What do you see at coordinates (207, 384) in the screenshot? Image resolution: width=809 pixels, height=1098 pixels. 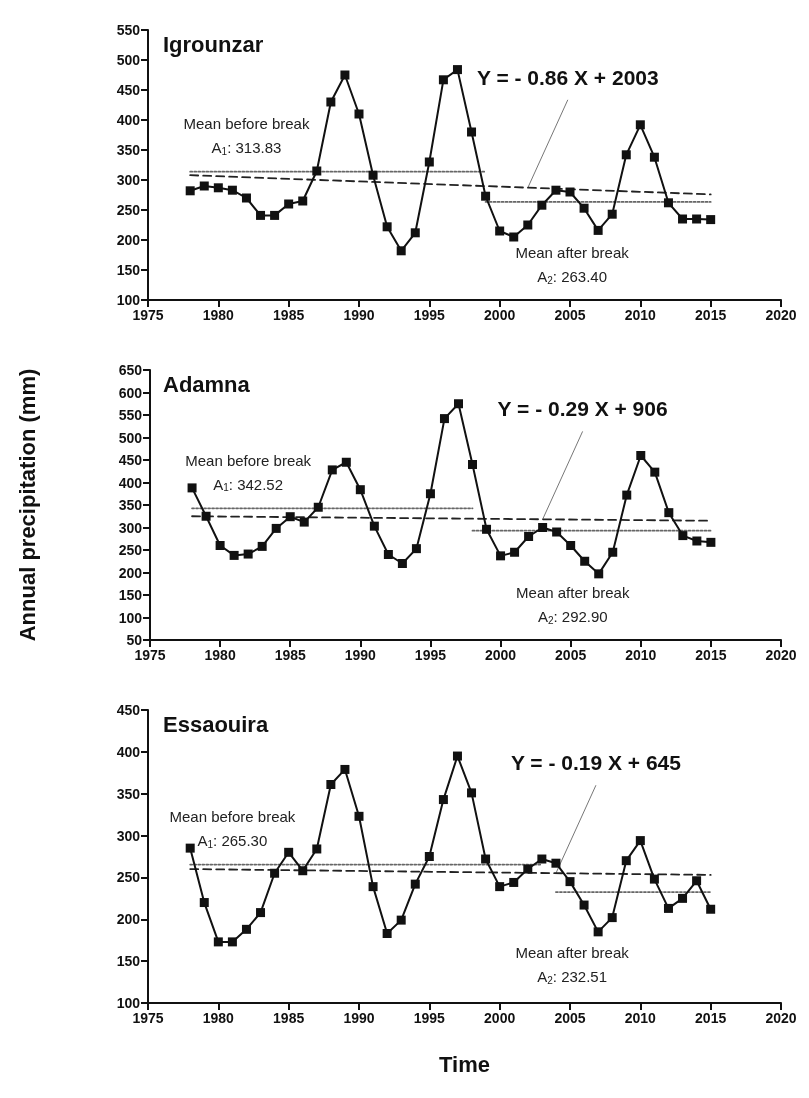 I see `chart-title: Adamna` at bounding box center [207, 384].